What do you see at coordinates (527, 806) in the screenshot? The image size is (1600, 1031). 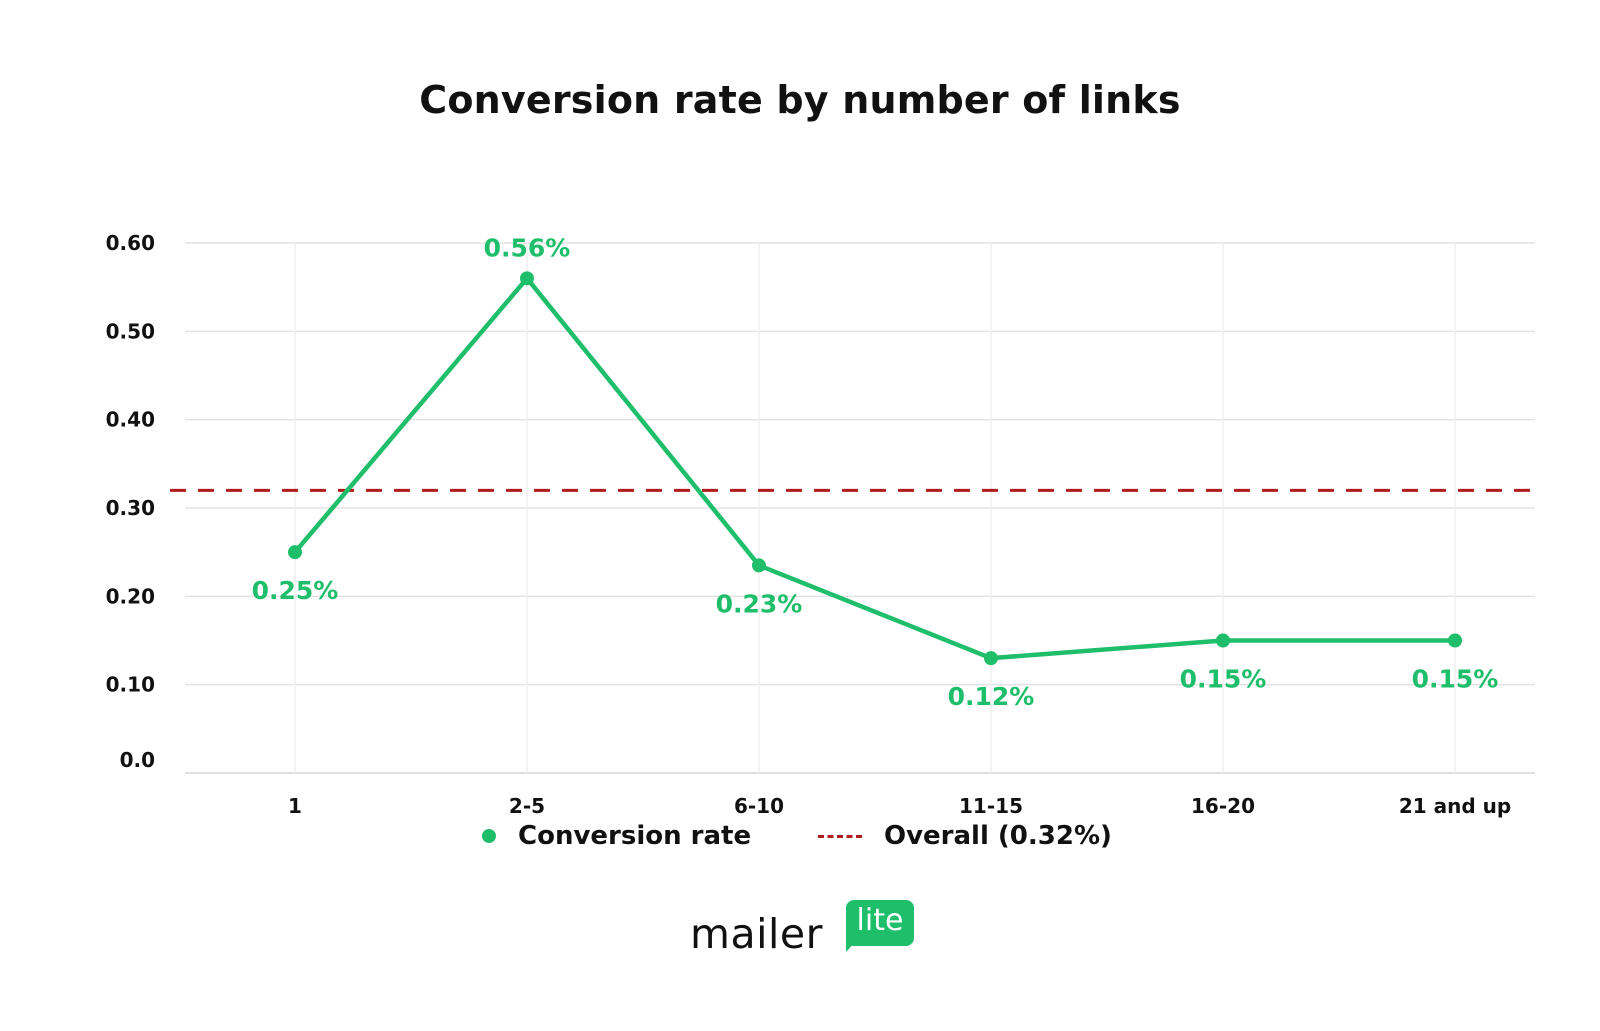 I see `x-tick-label: 2-5` at bounding box center [527, 806].